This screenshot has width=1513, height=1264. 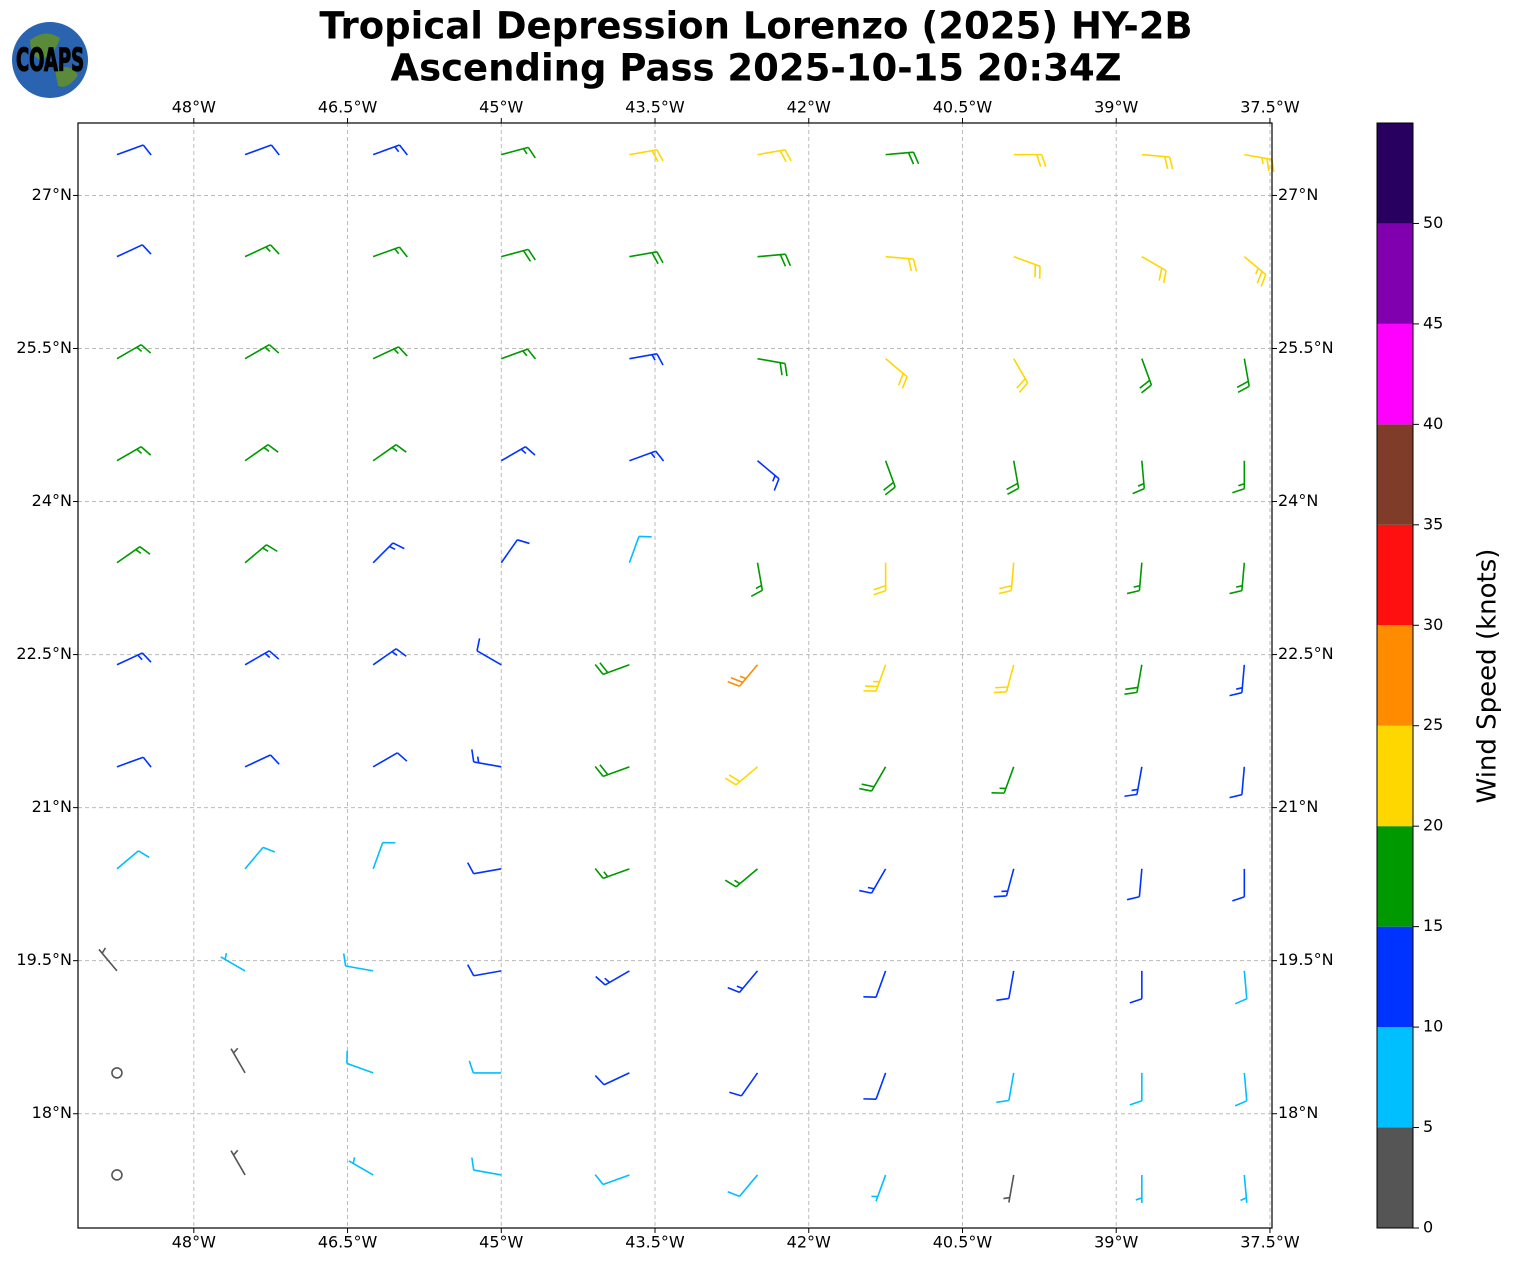 What do you see at coordinates (1433, 1026) in the screenshot?
I see `colorbar-tick-label: 10` at bounding box center [1433, 1026].